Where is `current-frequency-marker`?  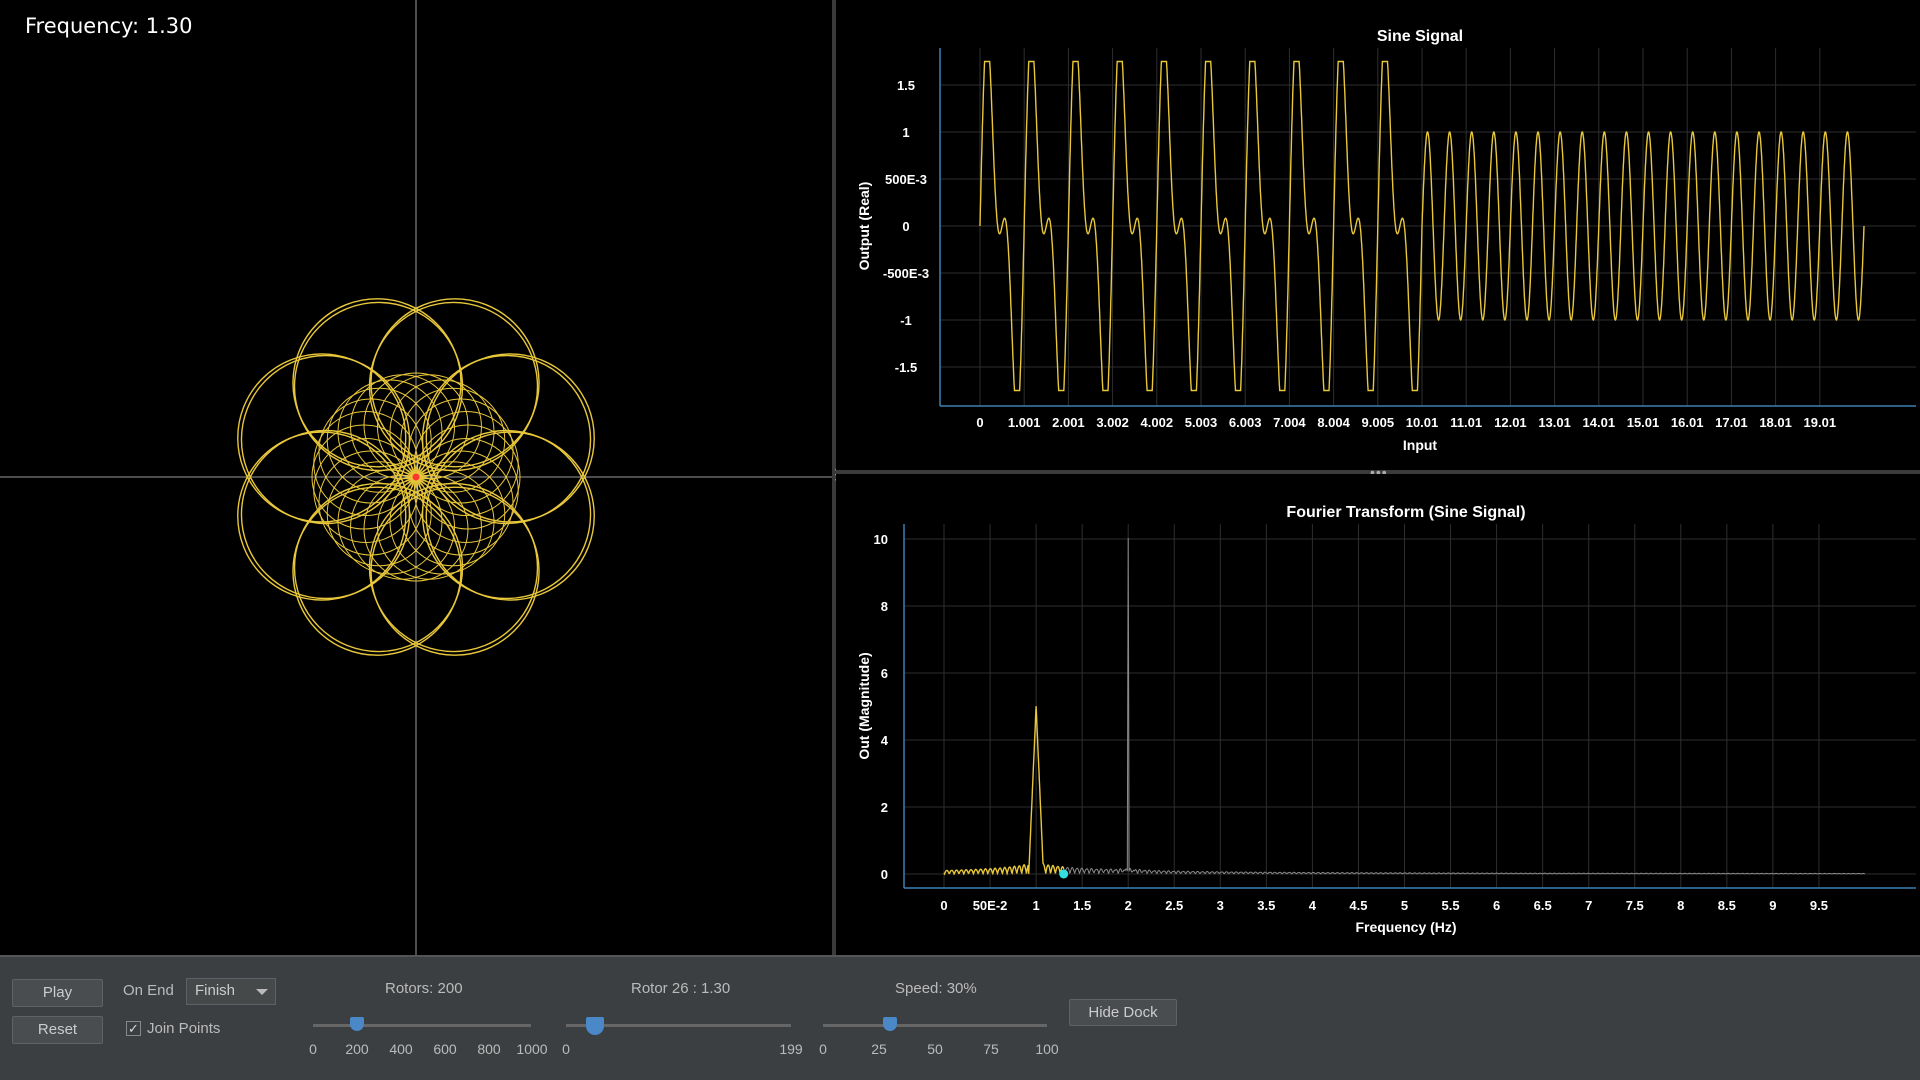 current-frequency-marker is located at coordinates (1064, 874).